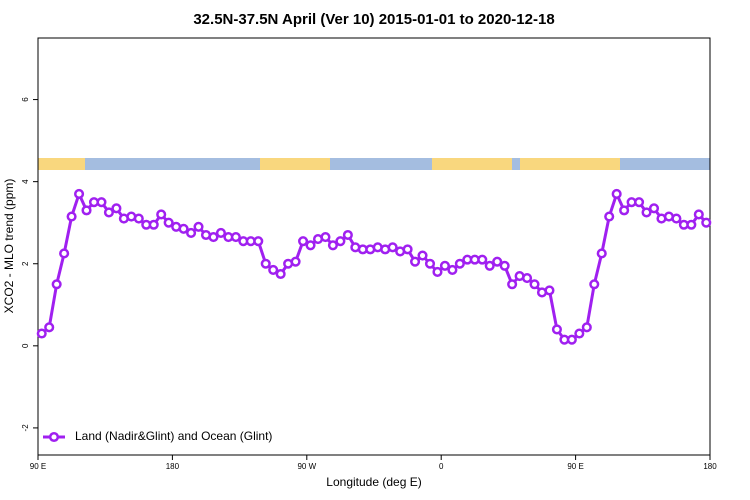 The width and height of the screenshot is (750, 500). I want to click on y-tick-label: 4, so click(25, 181).